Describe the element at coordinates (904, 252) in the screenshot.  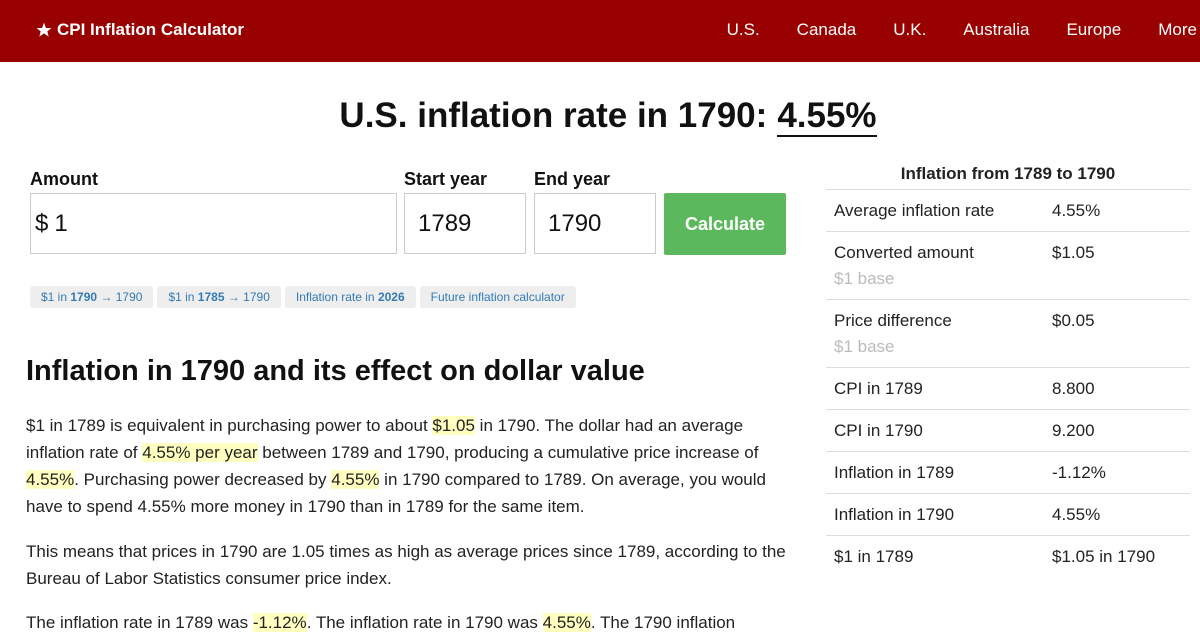
I see `row-label: Converted amount` at that location.